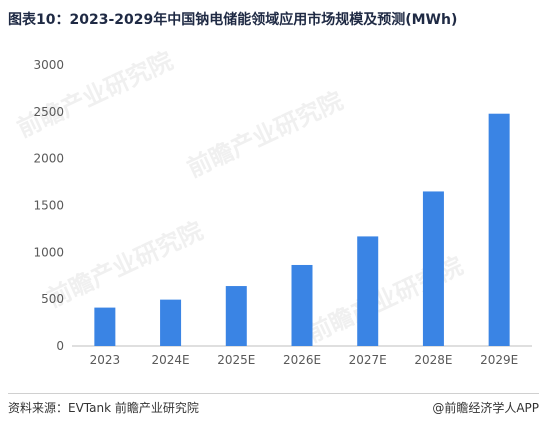 The height and width of the screenshot is (426, 547). Describe the element at coordinates (48, 159) in the screenshot. I see `y-tick-label: 2000` at that location.